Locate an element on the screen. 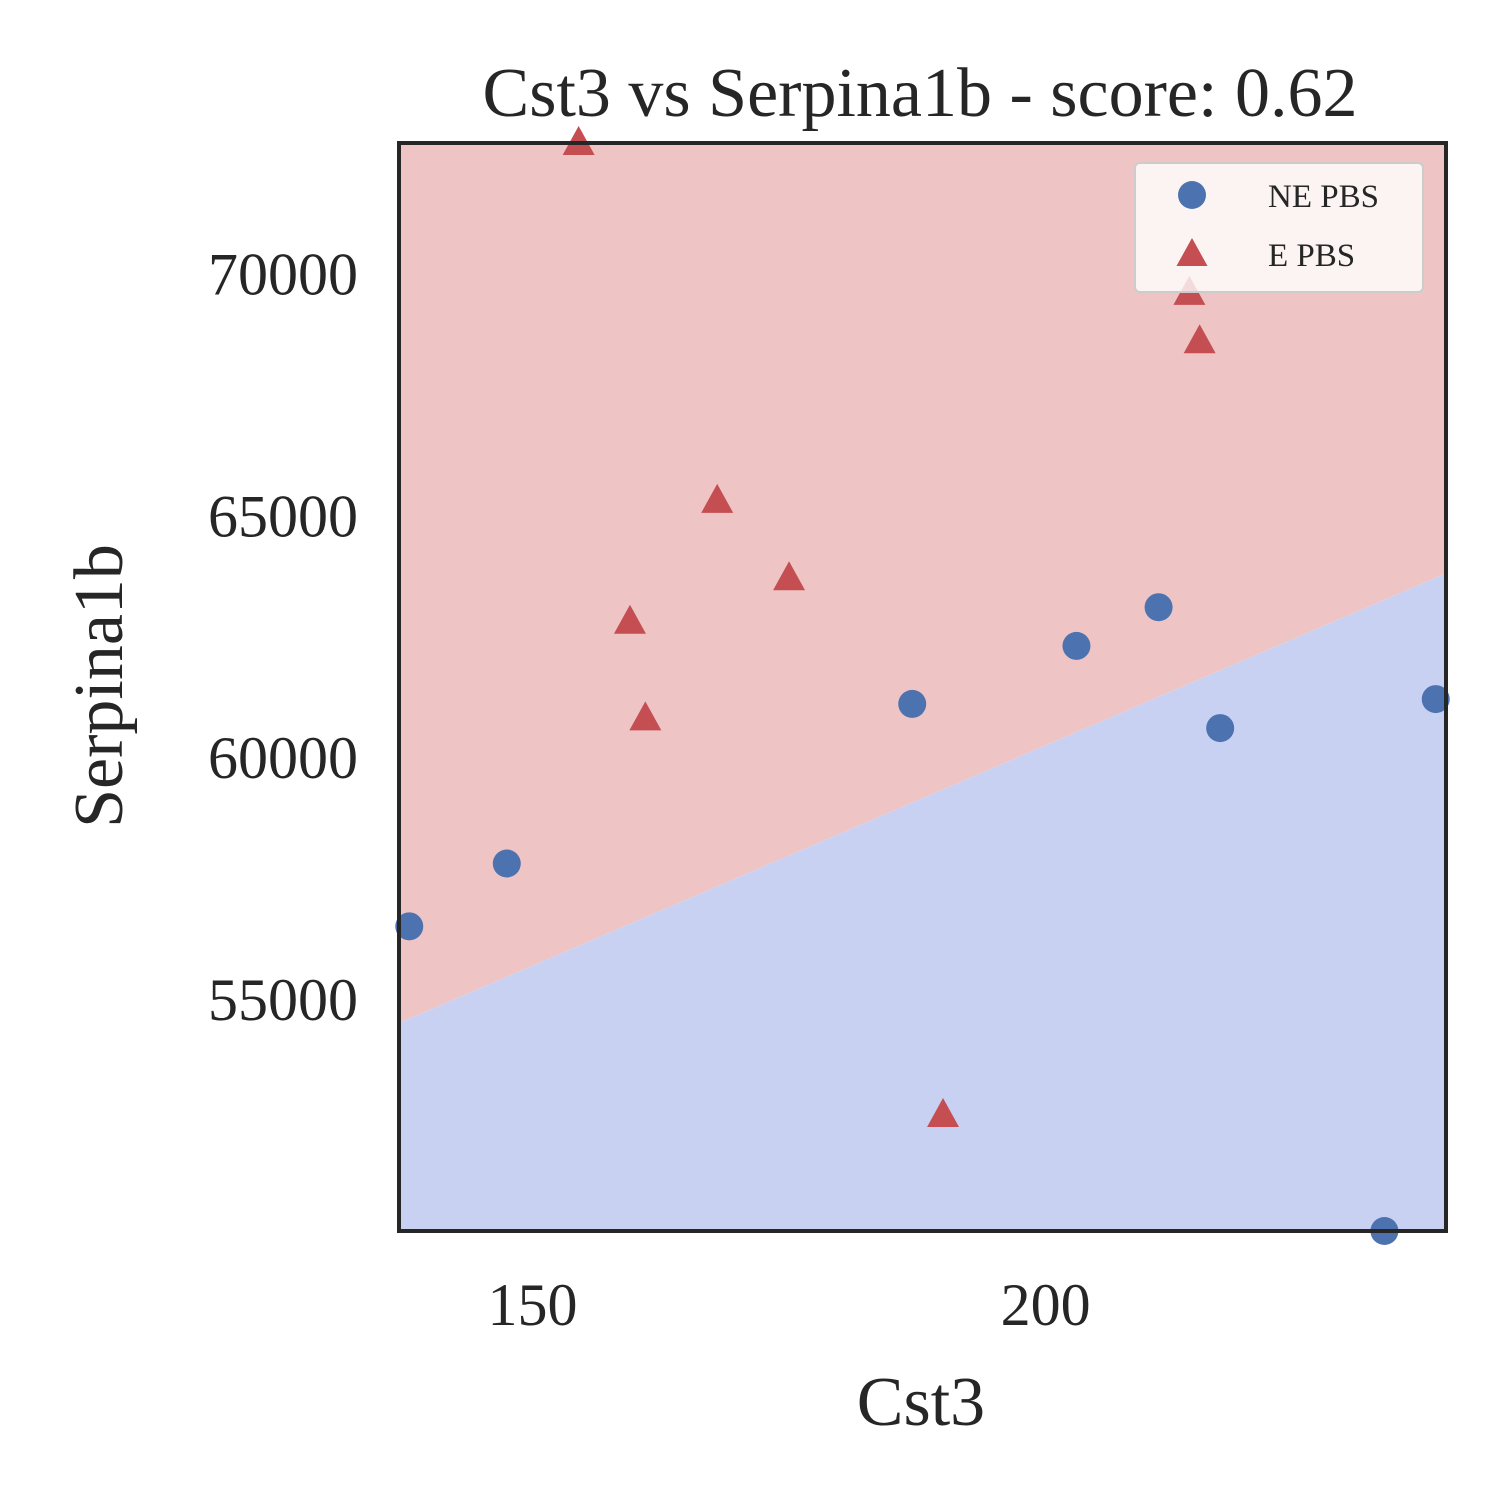 This screenshot has height=1500, width=1500. y-ticks: 55000 60000 65000 70000 is located at coordinates (283, 637).